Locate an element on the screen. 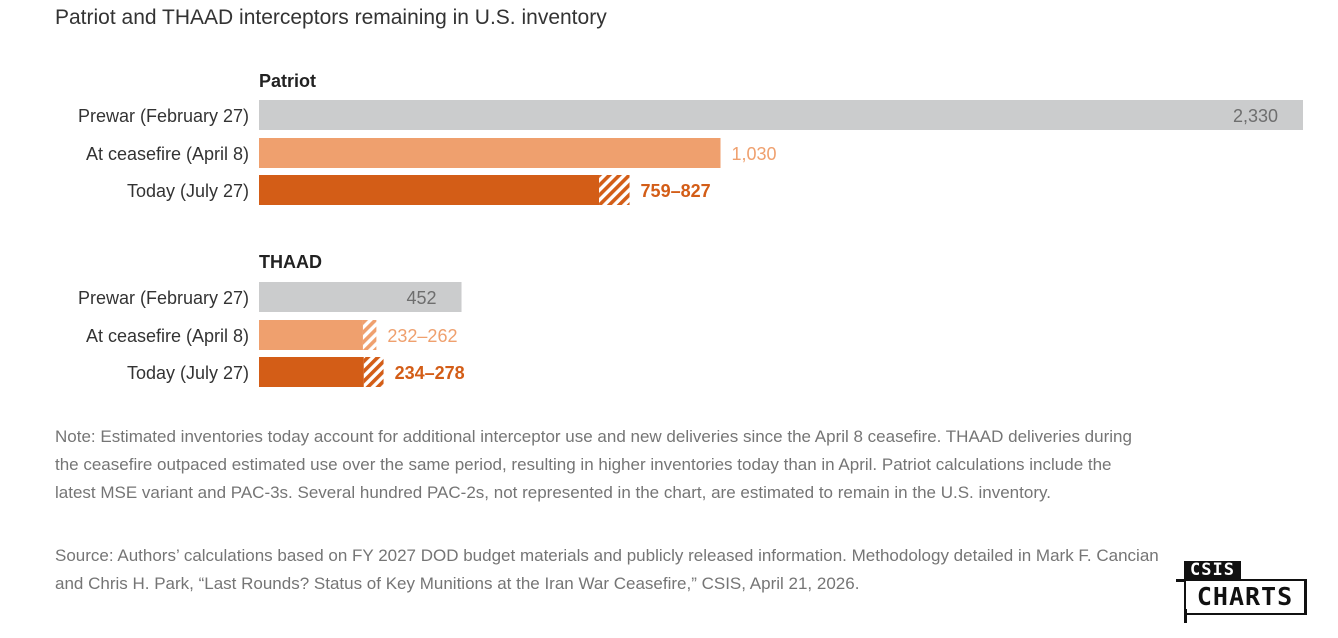 This screenshot has height=638, width=1338. value-label-patriot-prewar: 2,330 is located at coordinates (1255, 116).